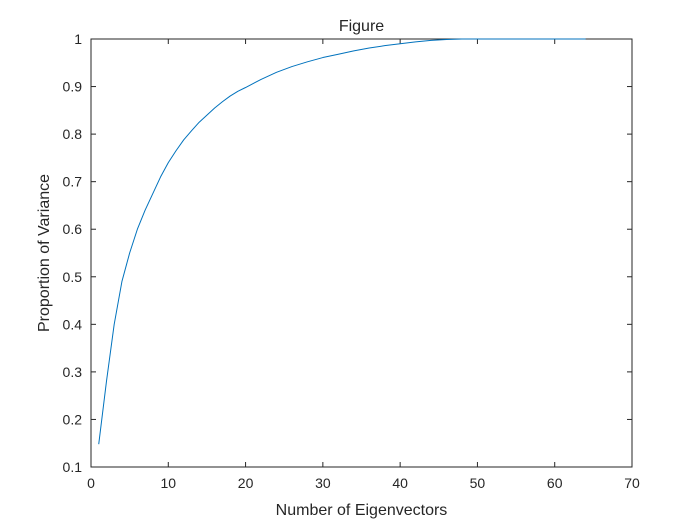 The width and height of the screenshot is (700, 530). Describe the element at coordinates (73, 87) in the screenshot. I see `y-tick-label: 0.9` at that location.